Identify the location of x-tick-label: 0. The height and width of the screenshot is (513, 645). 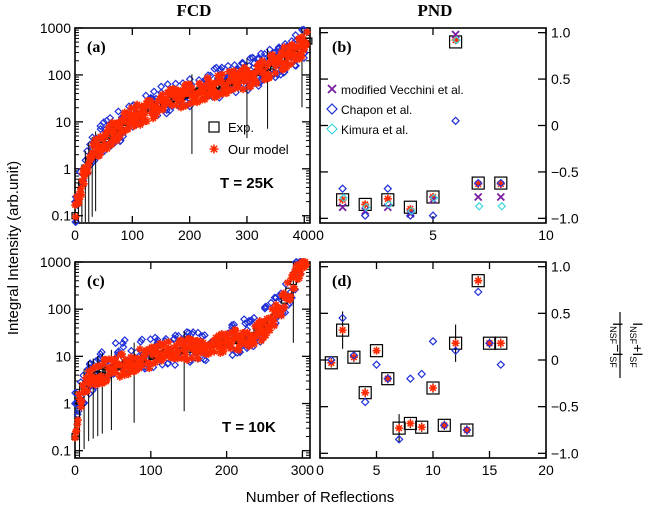
(75, 235).